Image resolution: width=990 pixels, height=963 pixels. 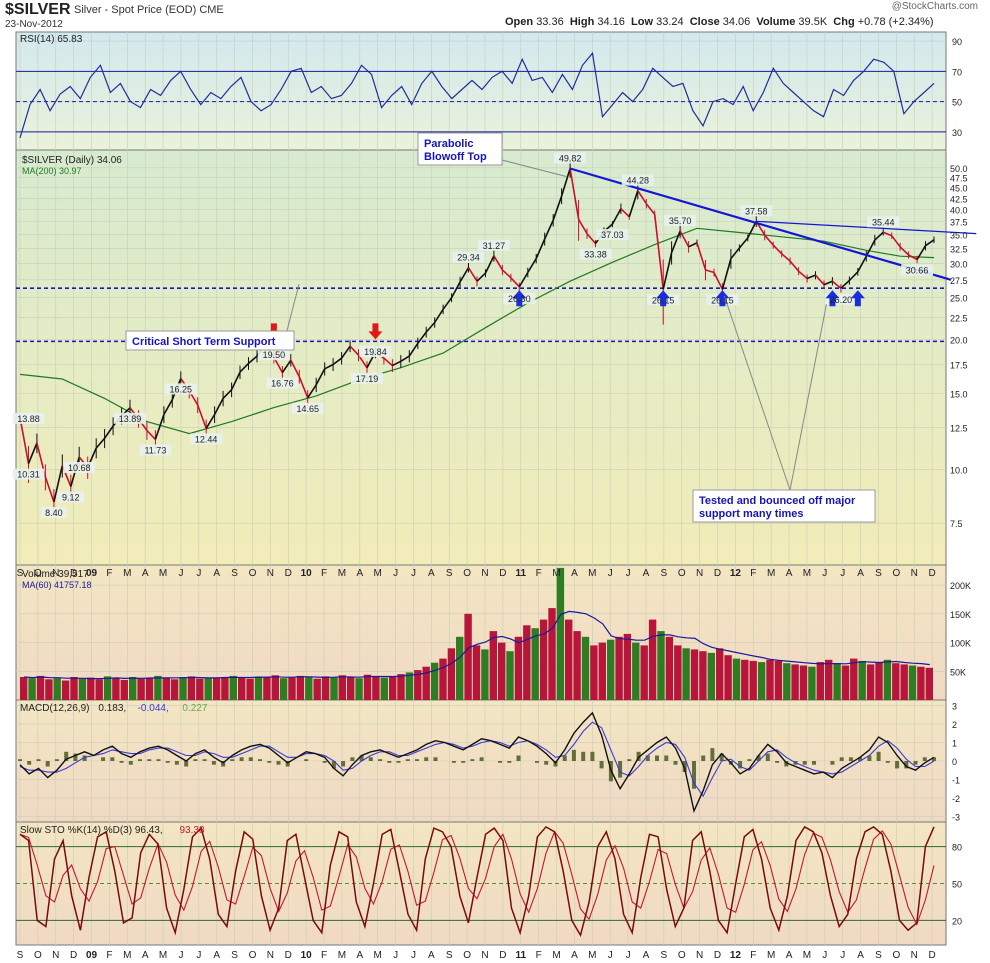 What do you see at coordinates (954, 725) in the screenshot?
I see `macd-tick-label: 2` at bounding box center [954, 725].